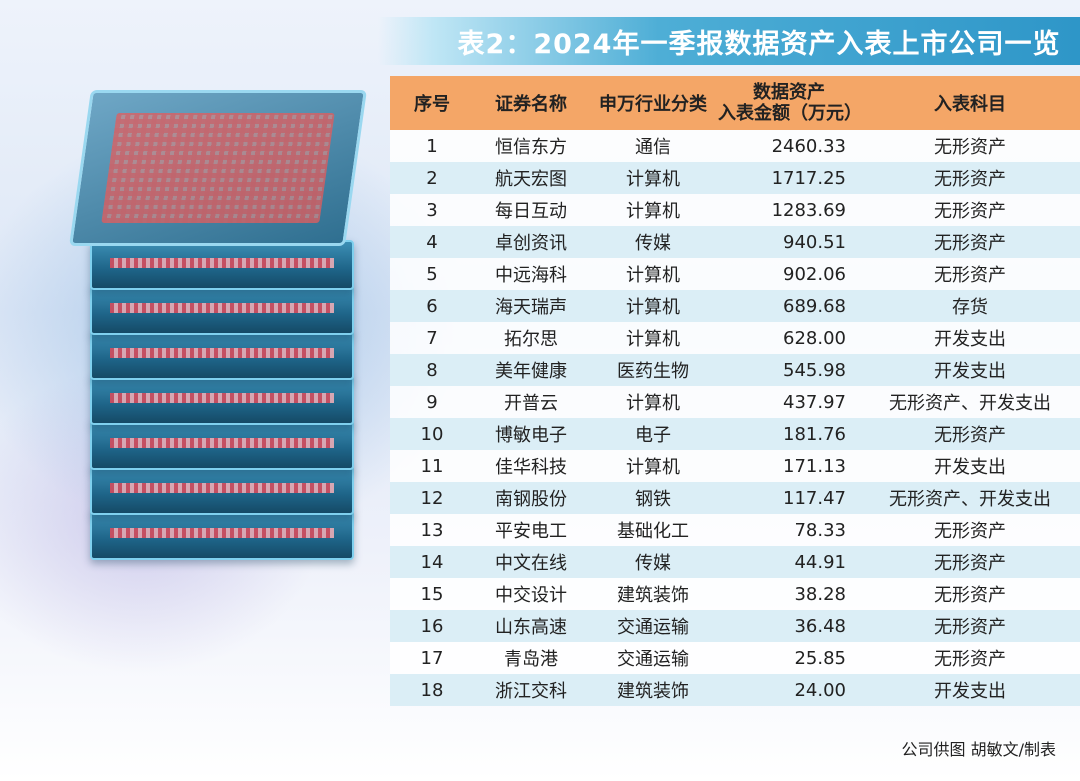 The image size is (1080, 781). What do you see at coordinates (789, 92) in the screenshot?
I see `header-amount-line1: 数据资产` at bounding box center [789, 92].